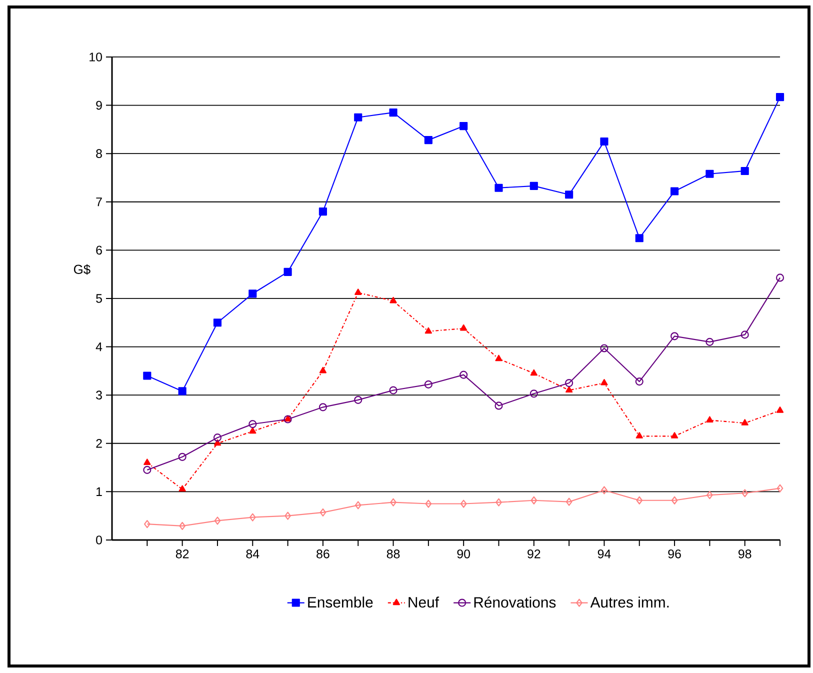  Describe the element at coordinates (99, 491) in the screenshot. I see `y-tick-label: 1` at that location.